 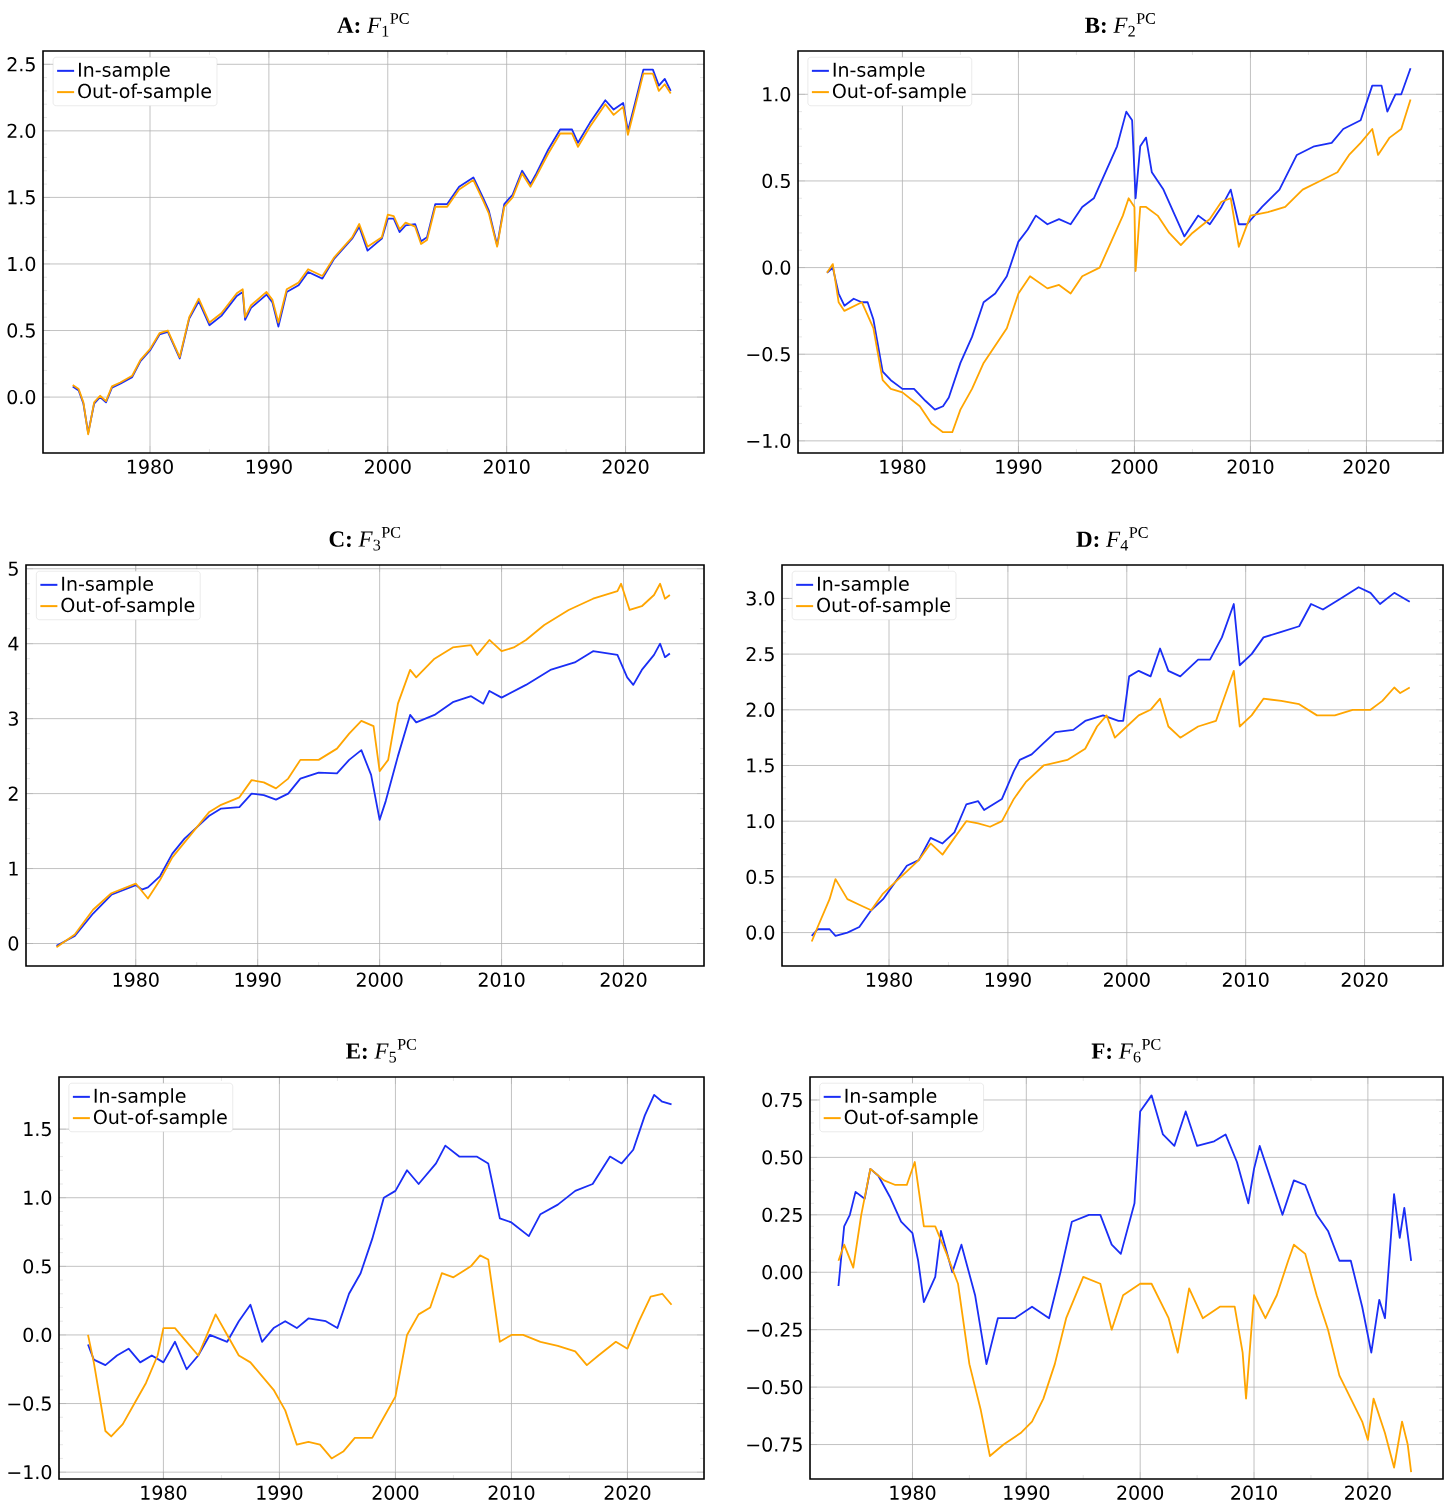 I want to click on y-tick-label: 0.50, so click(x=782, y=1157).